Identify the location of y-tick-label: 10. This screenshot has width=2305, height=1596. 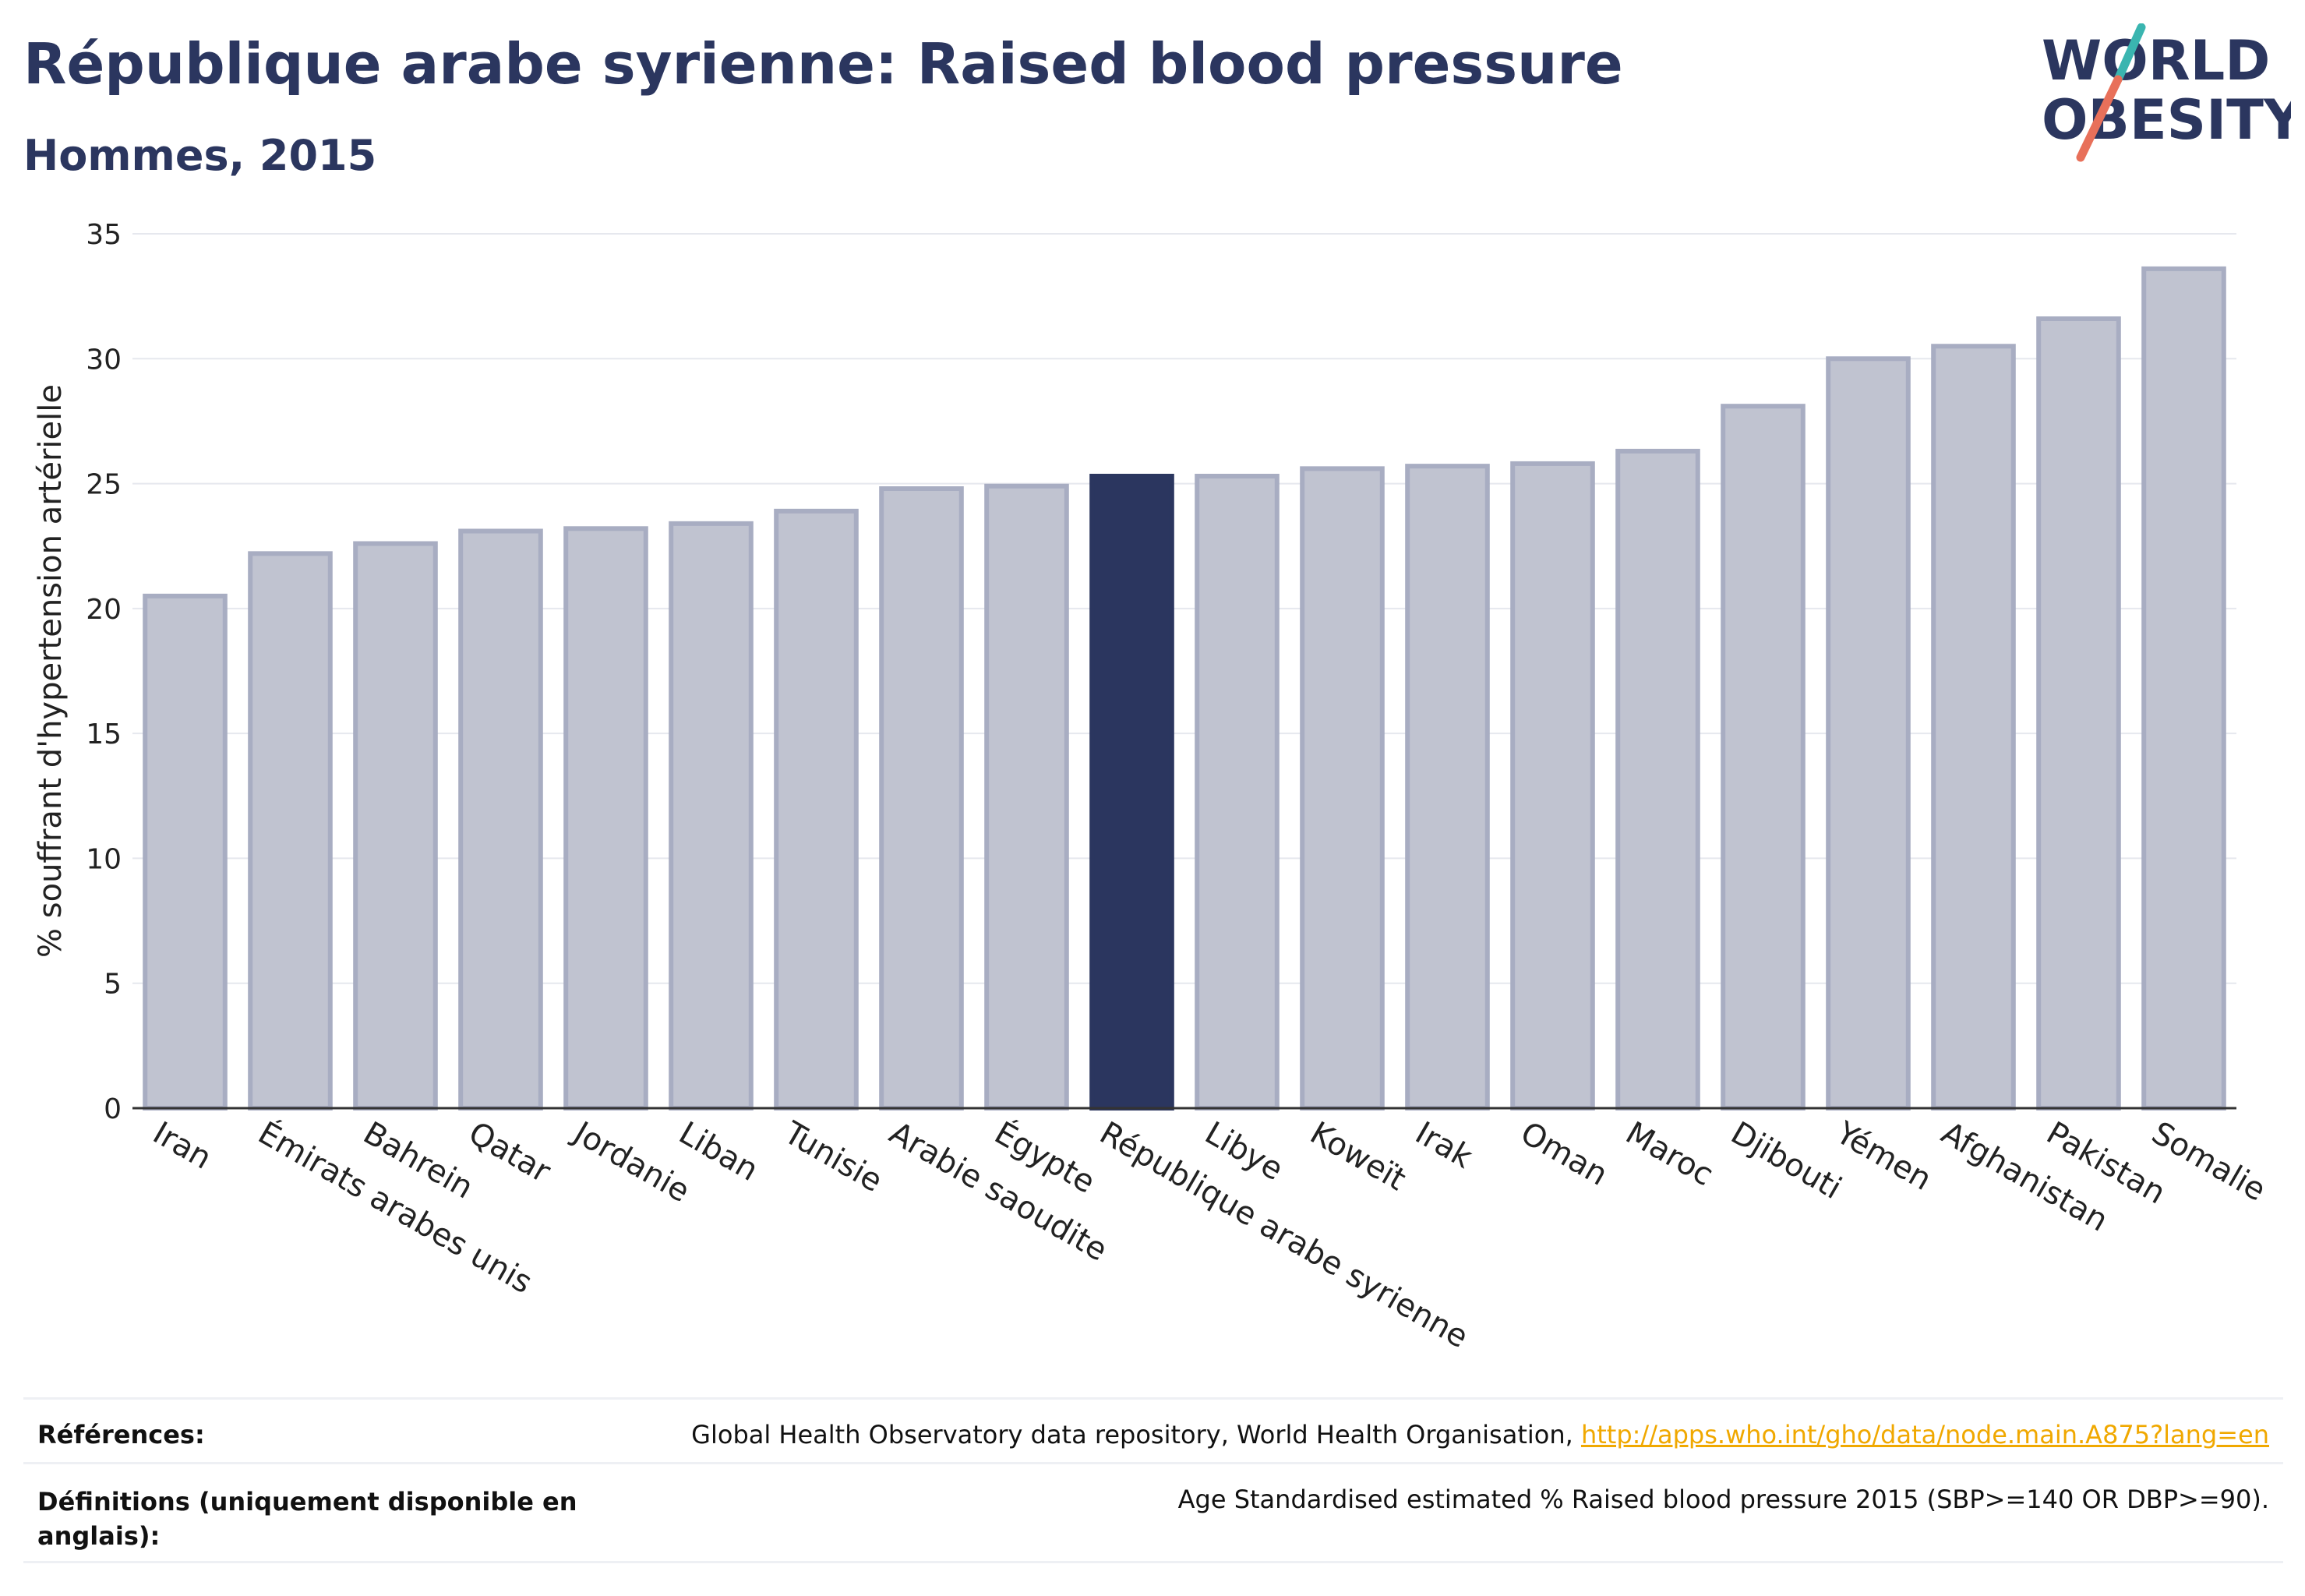
(104, 859).